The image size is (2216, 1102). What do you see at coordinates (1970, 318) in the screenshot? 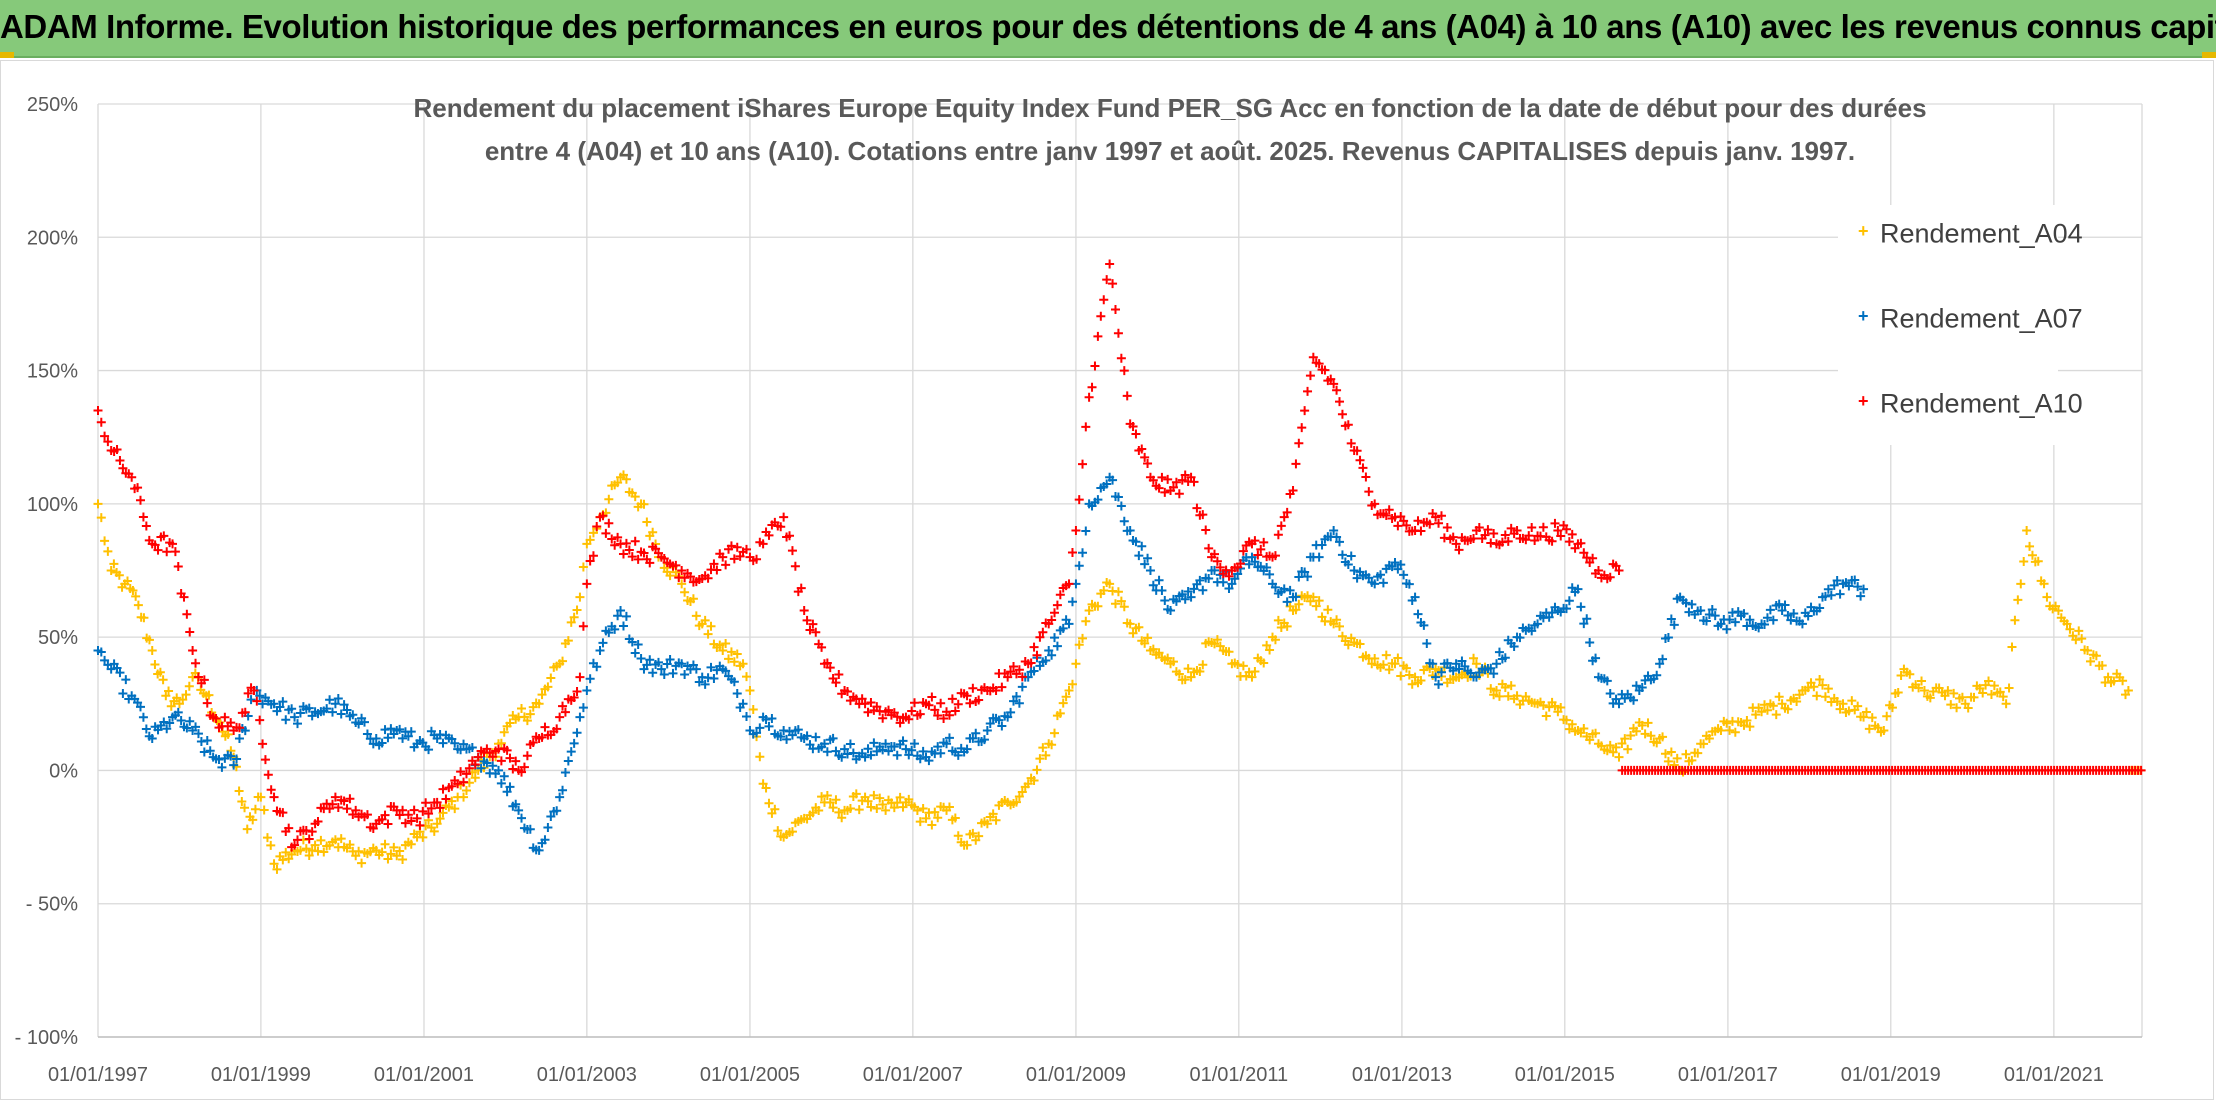
I see `legend-item-a07: + Rendement_A07` at bounding box center [1970, 318].